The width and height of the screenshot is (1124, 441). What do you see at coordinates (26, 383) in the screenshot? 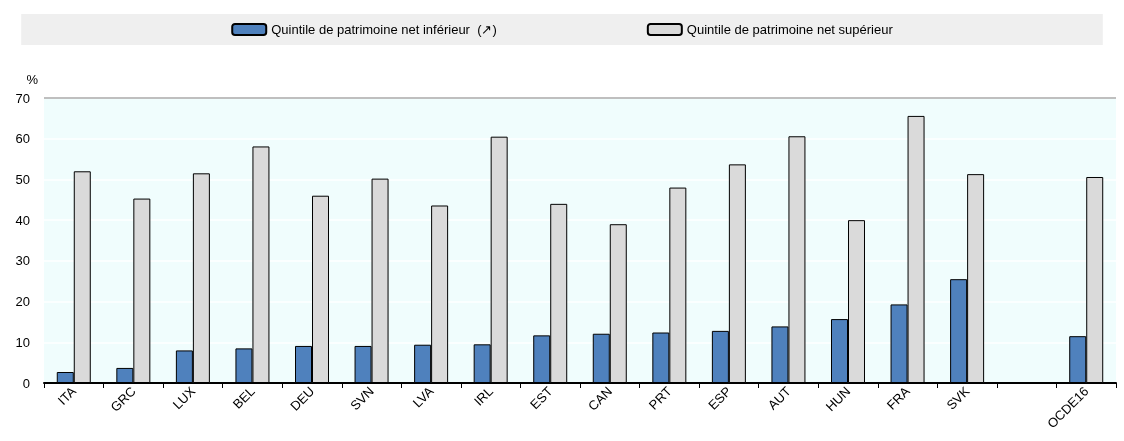
I see `y-tick-label: 0` at bounding box center [26, 383].